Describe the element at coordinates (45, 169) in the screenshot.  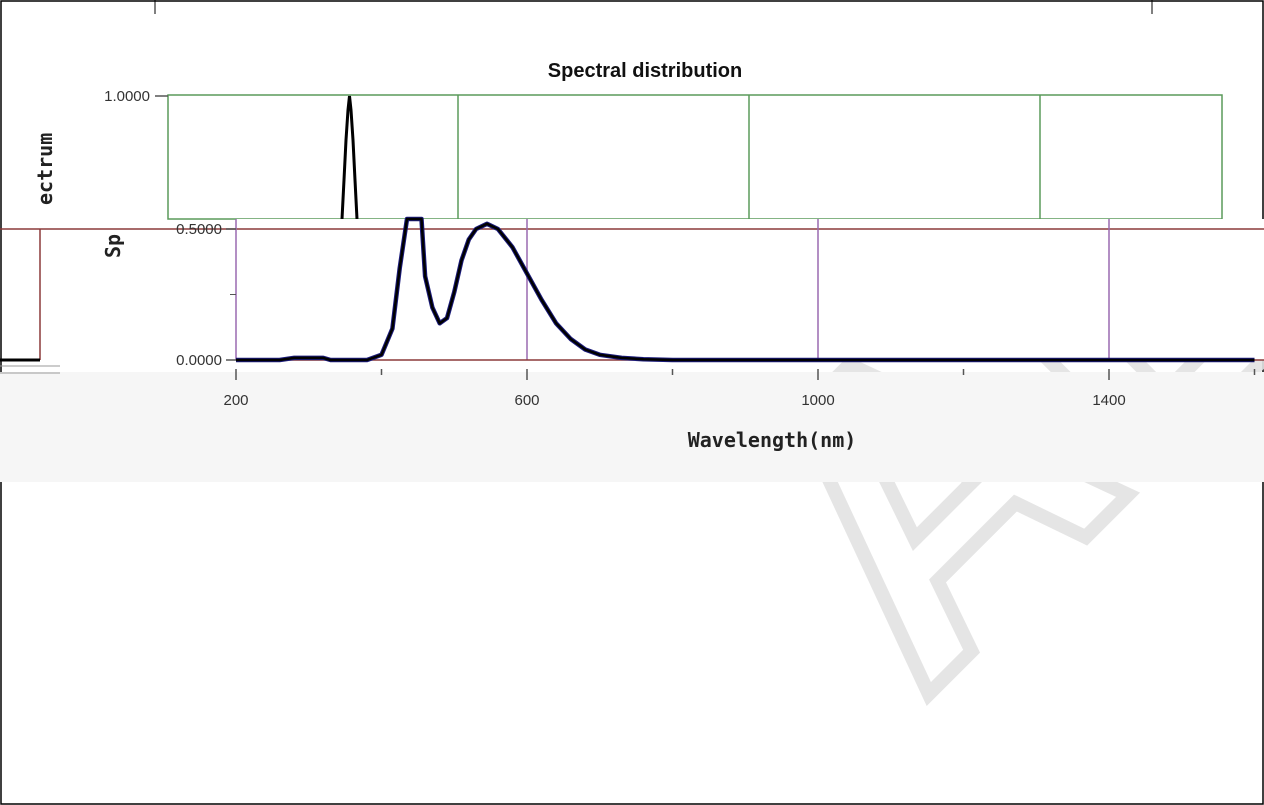
I see `y-axis-label-upper: ectrum` at that location.